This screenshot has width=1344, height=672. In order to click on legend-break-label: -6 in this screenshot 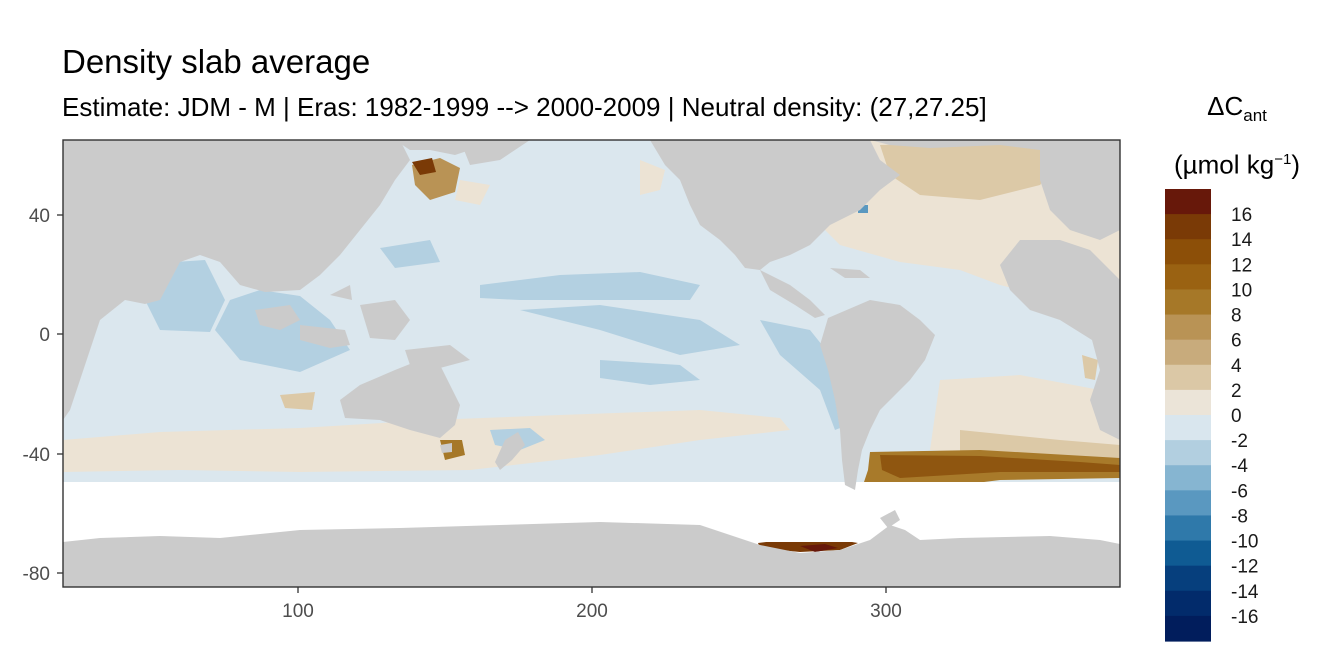, I will do `click(1239, 491)`.